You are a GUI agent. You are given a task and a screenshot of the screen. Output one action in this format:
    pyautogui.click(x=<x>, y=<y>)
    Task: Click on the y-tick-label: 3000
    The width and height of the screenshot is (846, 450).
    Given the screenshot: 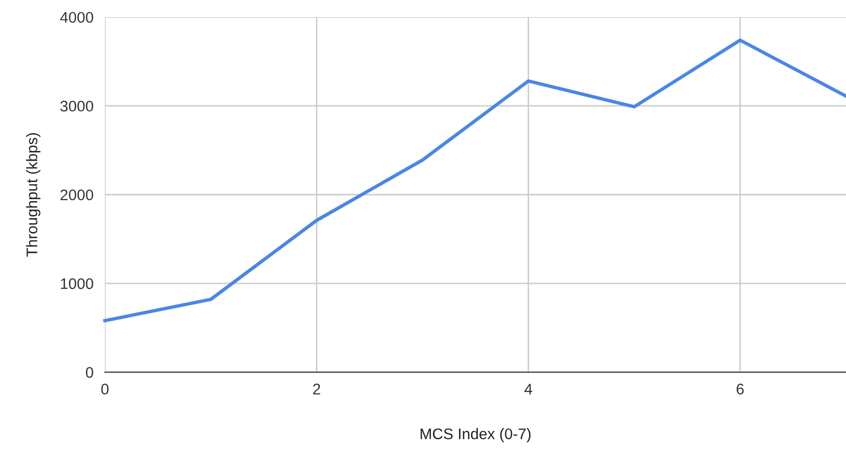 What is the action you would take?
    pyautogui.click(x=77, y=106)
    